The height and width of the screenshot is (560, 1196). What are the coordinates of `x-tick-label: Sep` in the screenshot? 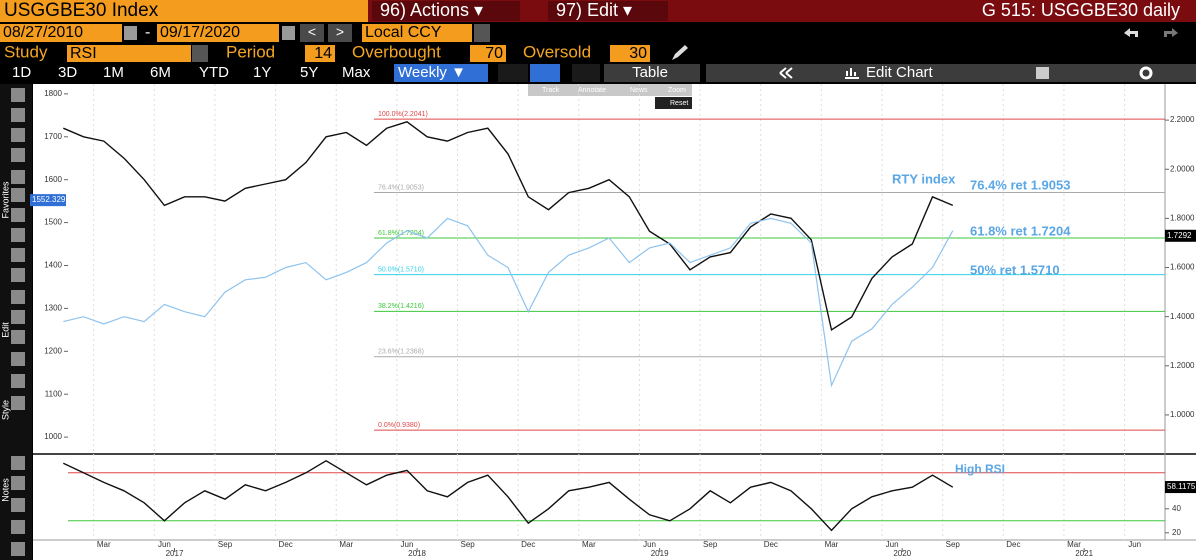 It's located at (953, 544).